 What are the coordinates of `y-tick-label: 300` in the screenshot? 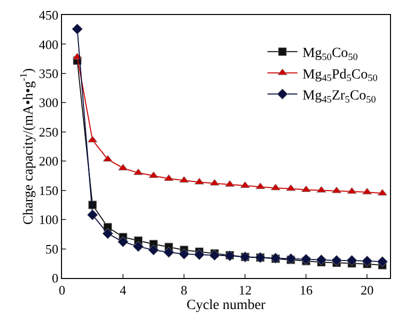 It's located at (48, 102).